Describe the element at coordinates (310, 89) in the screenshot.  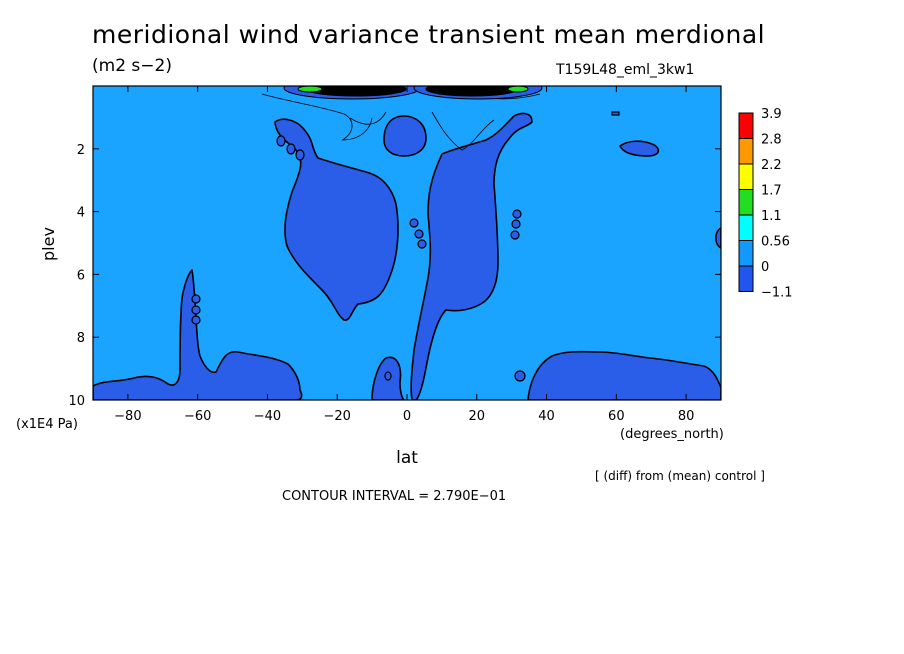
I see `maximum-south-shade` at that location.